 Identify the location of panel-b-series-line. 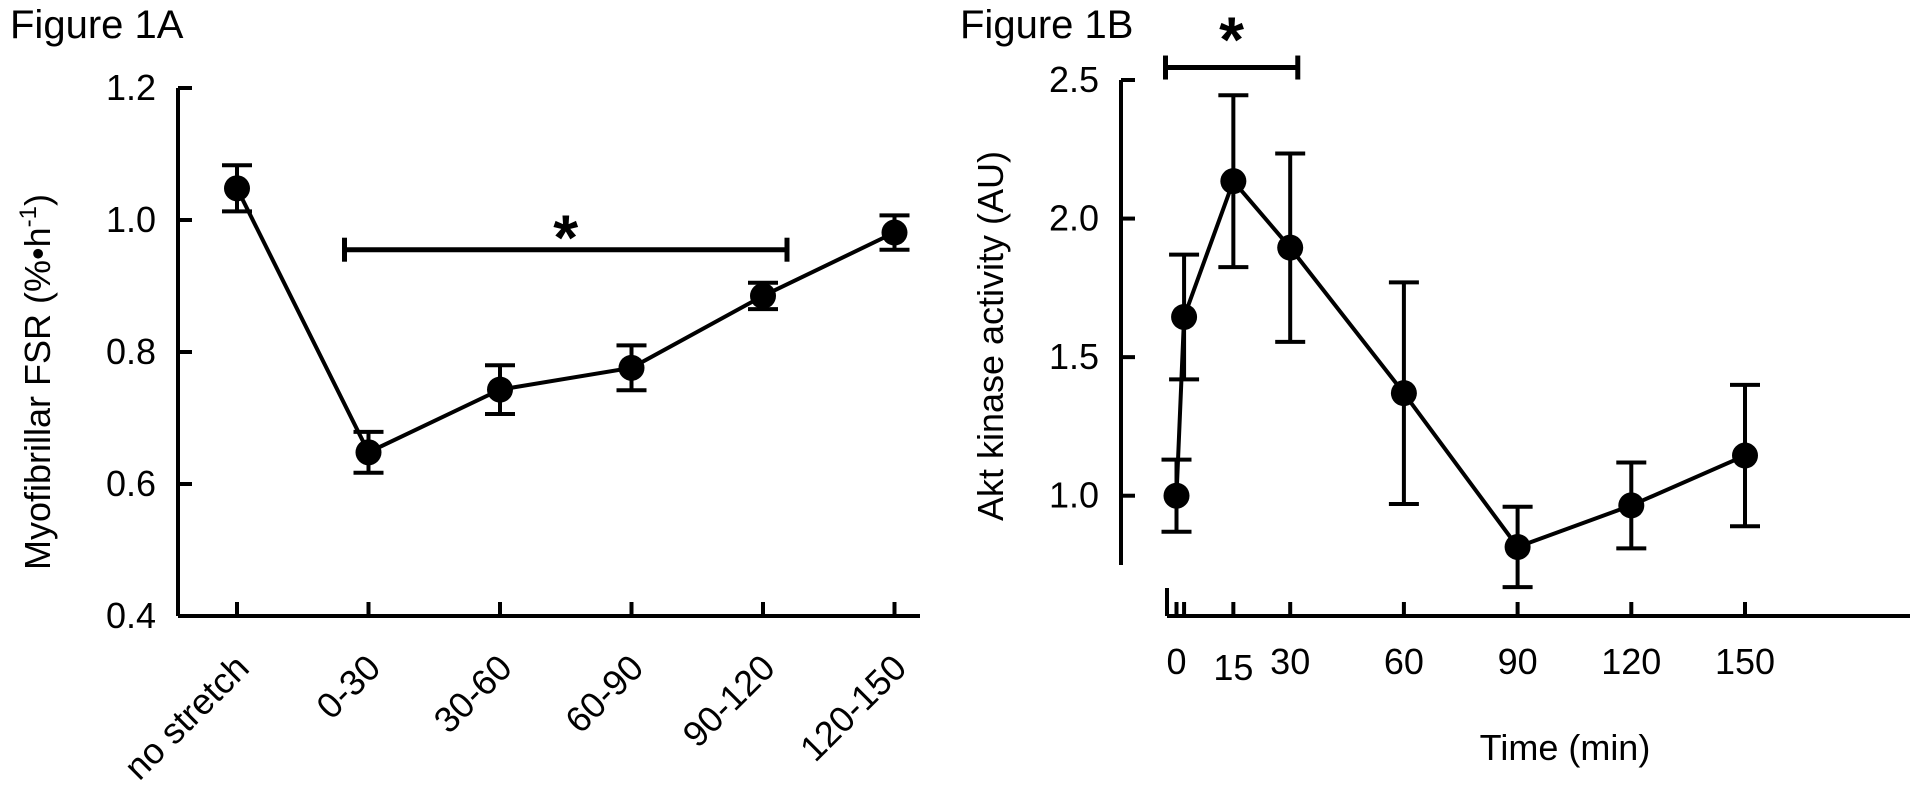
(1460, 363).